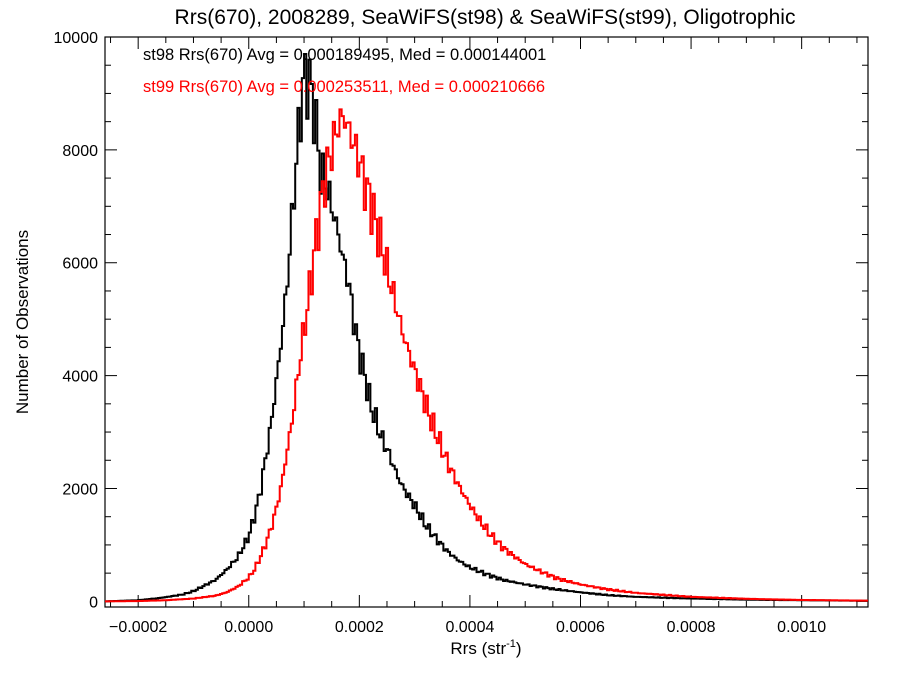 The width and height of the screenshot is (900, 675). What do you see at coordinates (359, 627) in the screenshot?
I see `x-tick-label: 0.0002` at bounding box center [359, 627].